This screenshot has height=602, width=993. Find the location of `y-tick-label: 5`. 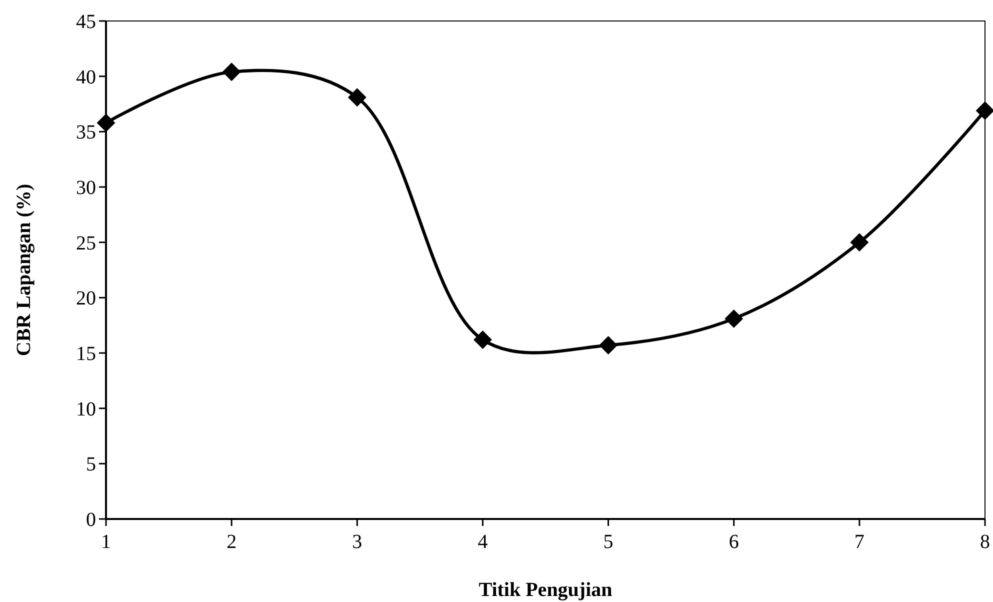

y-tick-label: 5 is located at coordinates (91, 465).